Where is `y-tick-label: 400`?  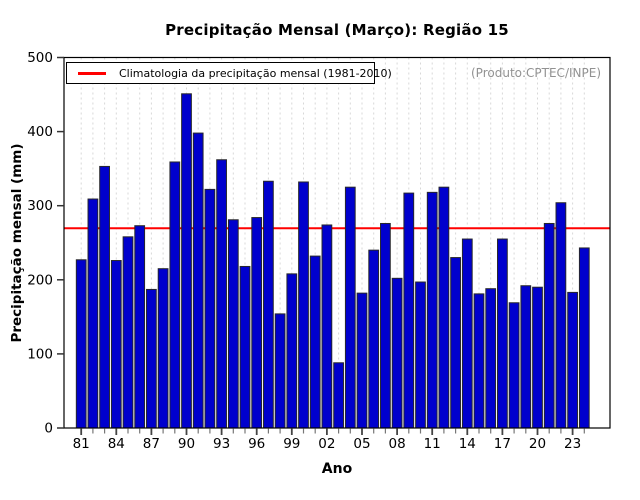 y-tick-label: 400 is located at coordinates (40, 132).